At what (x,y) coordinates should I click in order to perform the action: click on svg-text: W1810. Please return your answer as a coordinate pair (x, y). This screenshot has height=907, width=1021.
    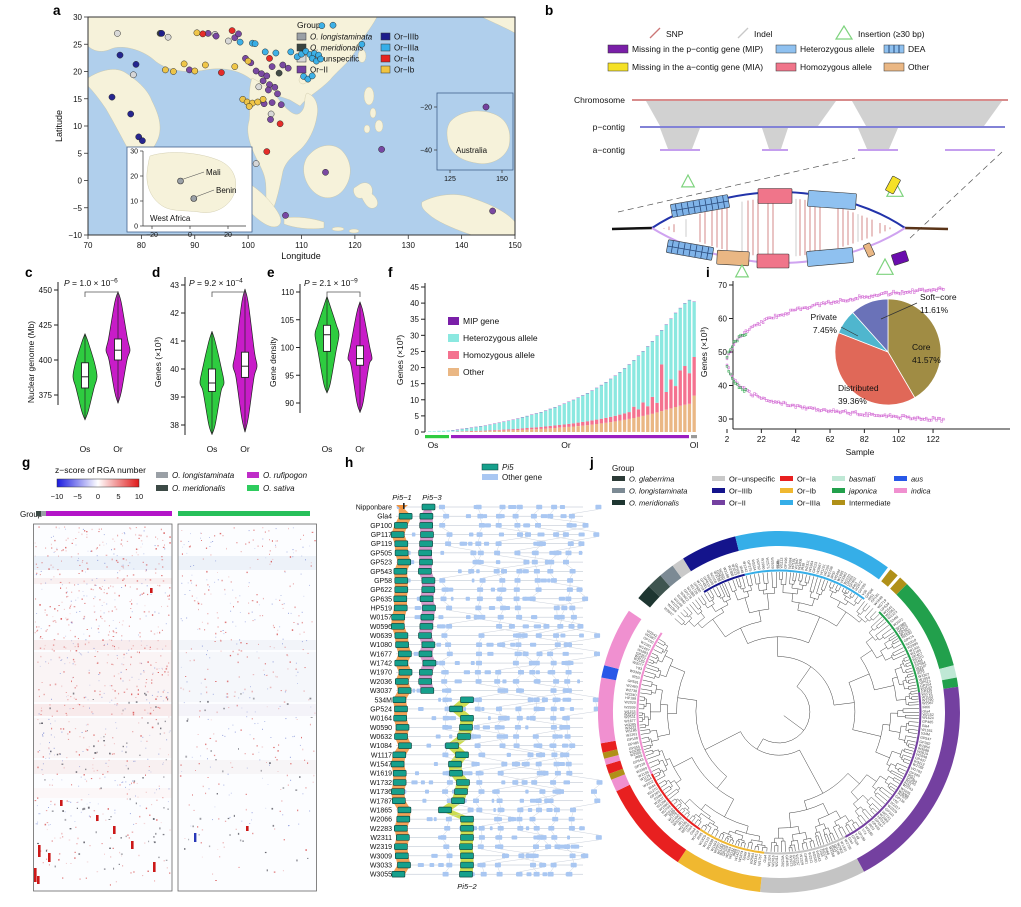
    Looking at the image, I should click on (911, 642).